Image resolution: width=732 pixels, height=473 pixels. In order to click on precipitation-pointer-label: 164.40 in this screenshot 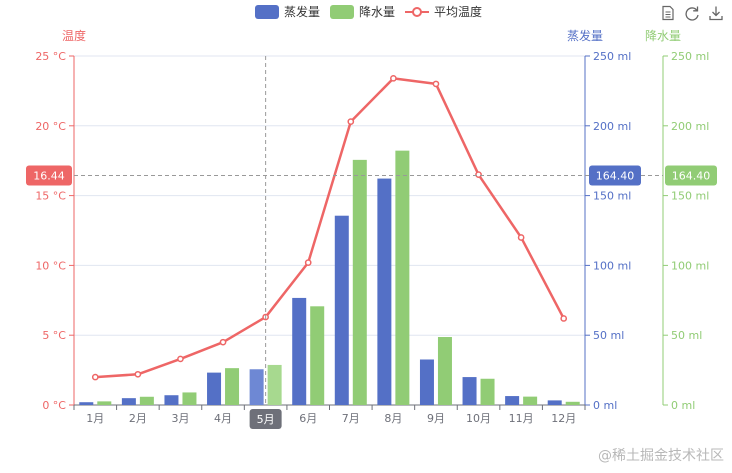, I will do `click(691, 175)`.